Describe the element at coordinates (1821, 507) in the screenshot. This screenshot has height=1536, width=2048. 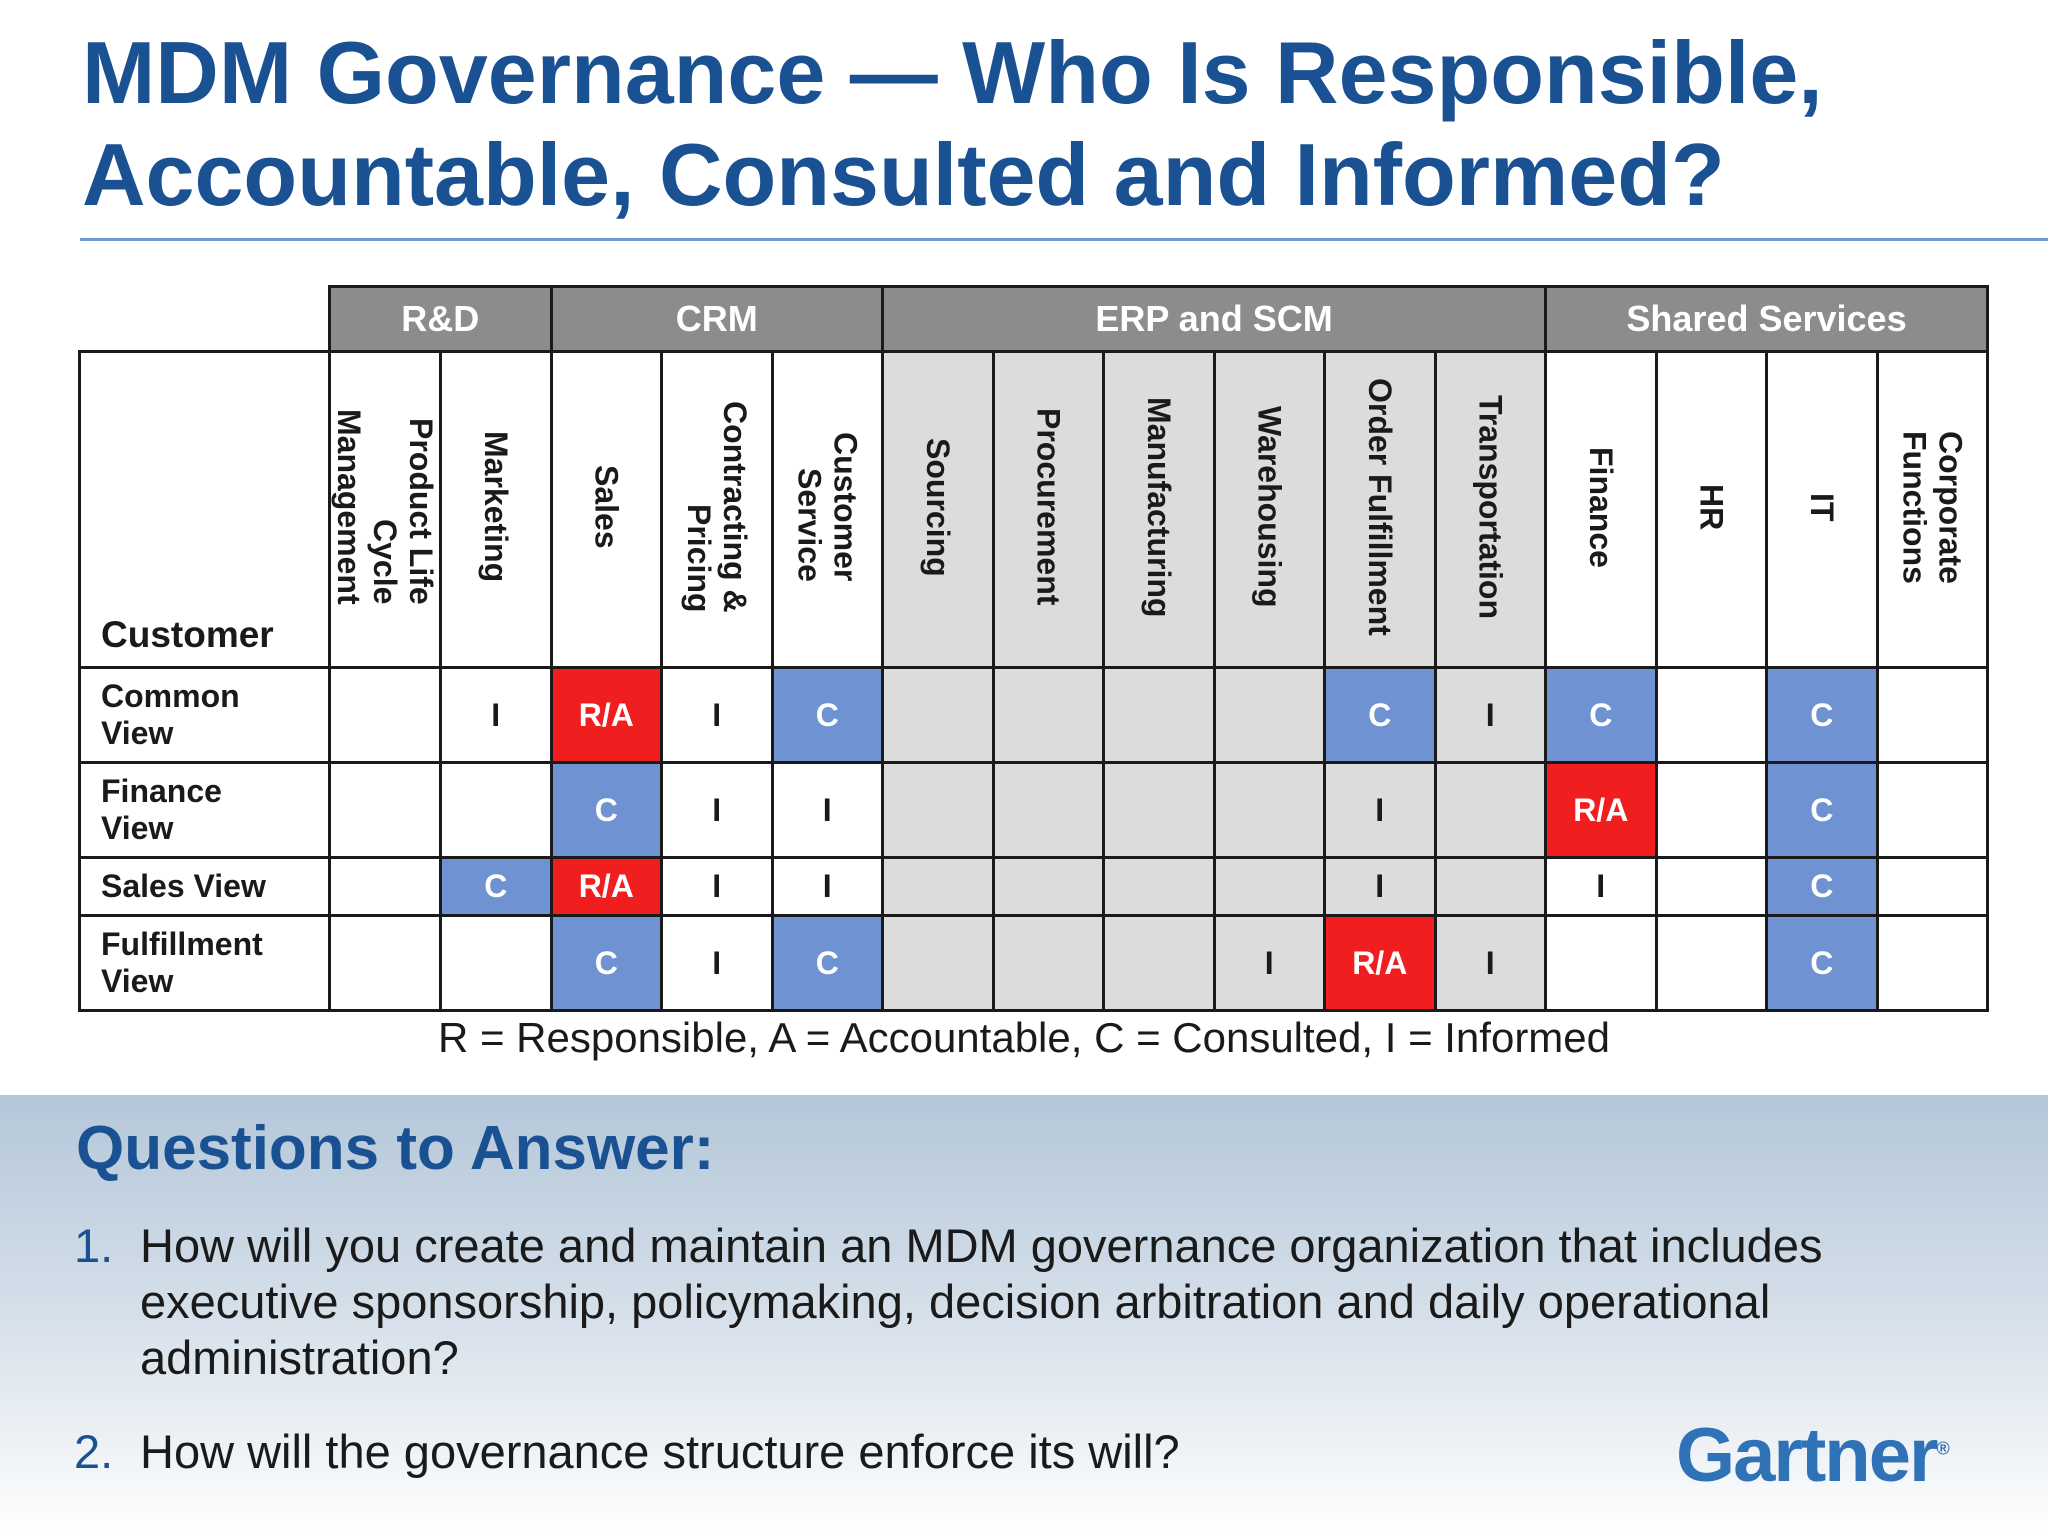
I see `column-header-label: IT` at that location.